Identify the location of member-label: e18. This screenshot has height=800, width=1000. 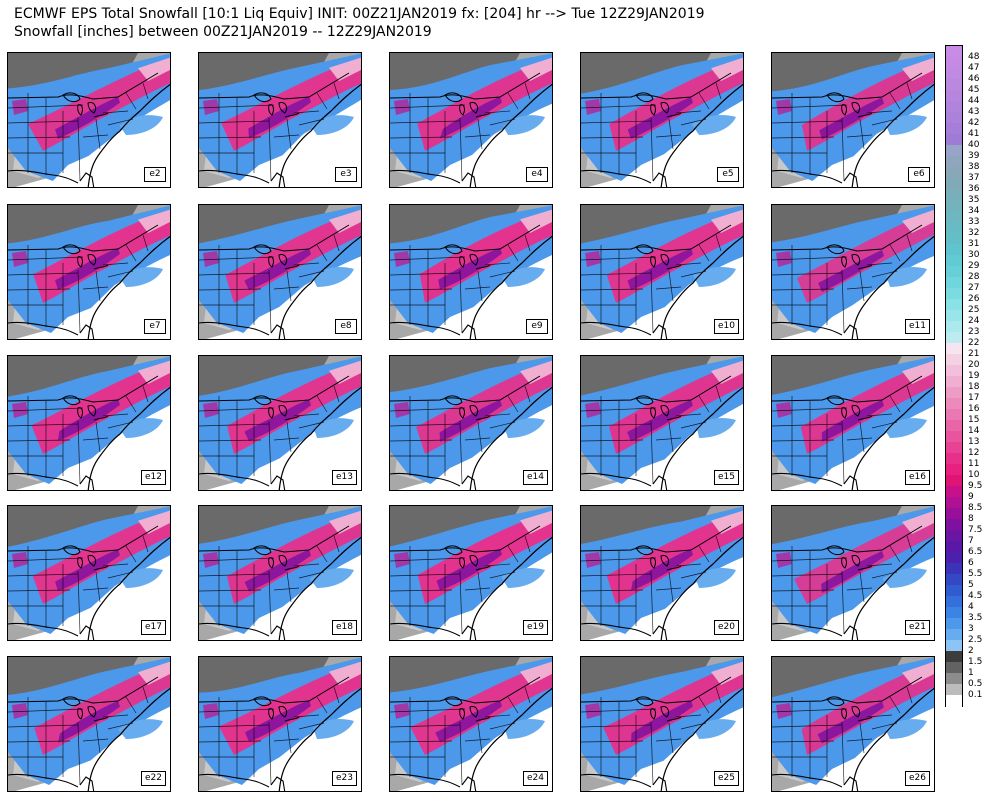
(344, 627).